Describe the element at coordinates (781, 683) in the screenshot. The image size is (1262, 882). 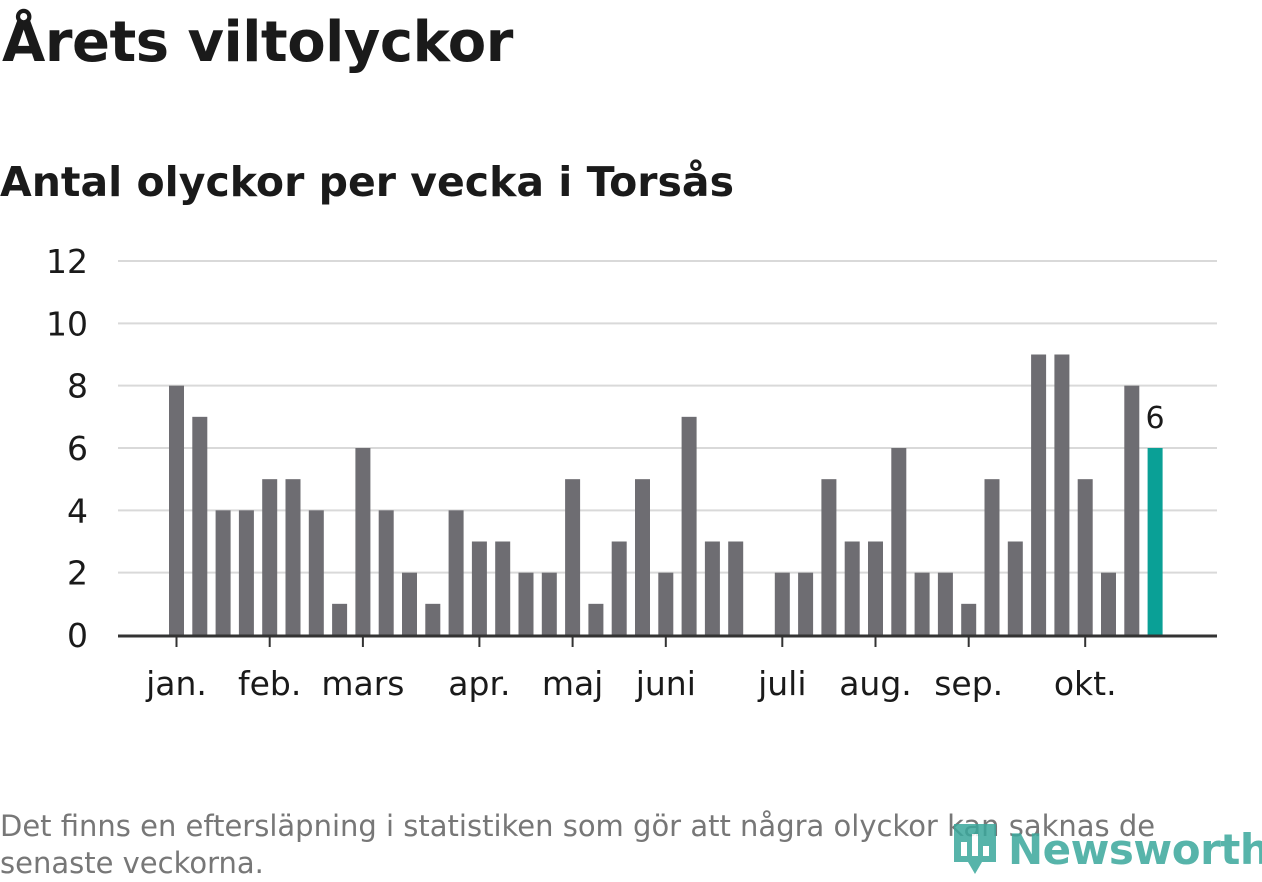
I see `x-tick-label: juli` at that location.